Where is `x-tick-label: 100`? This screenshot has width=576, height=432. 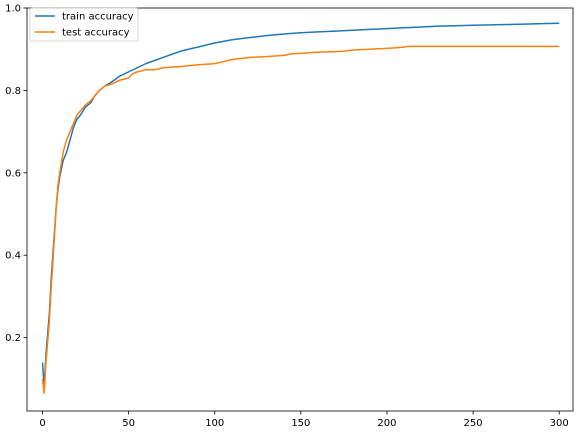
x-tick-label: 100 is located at coordinates (214, 423).